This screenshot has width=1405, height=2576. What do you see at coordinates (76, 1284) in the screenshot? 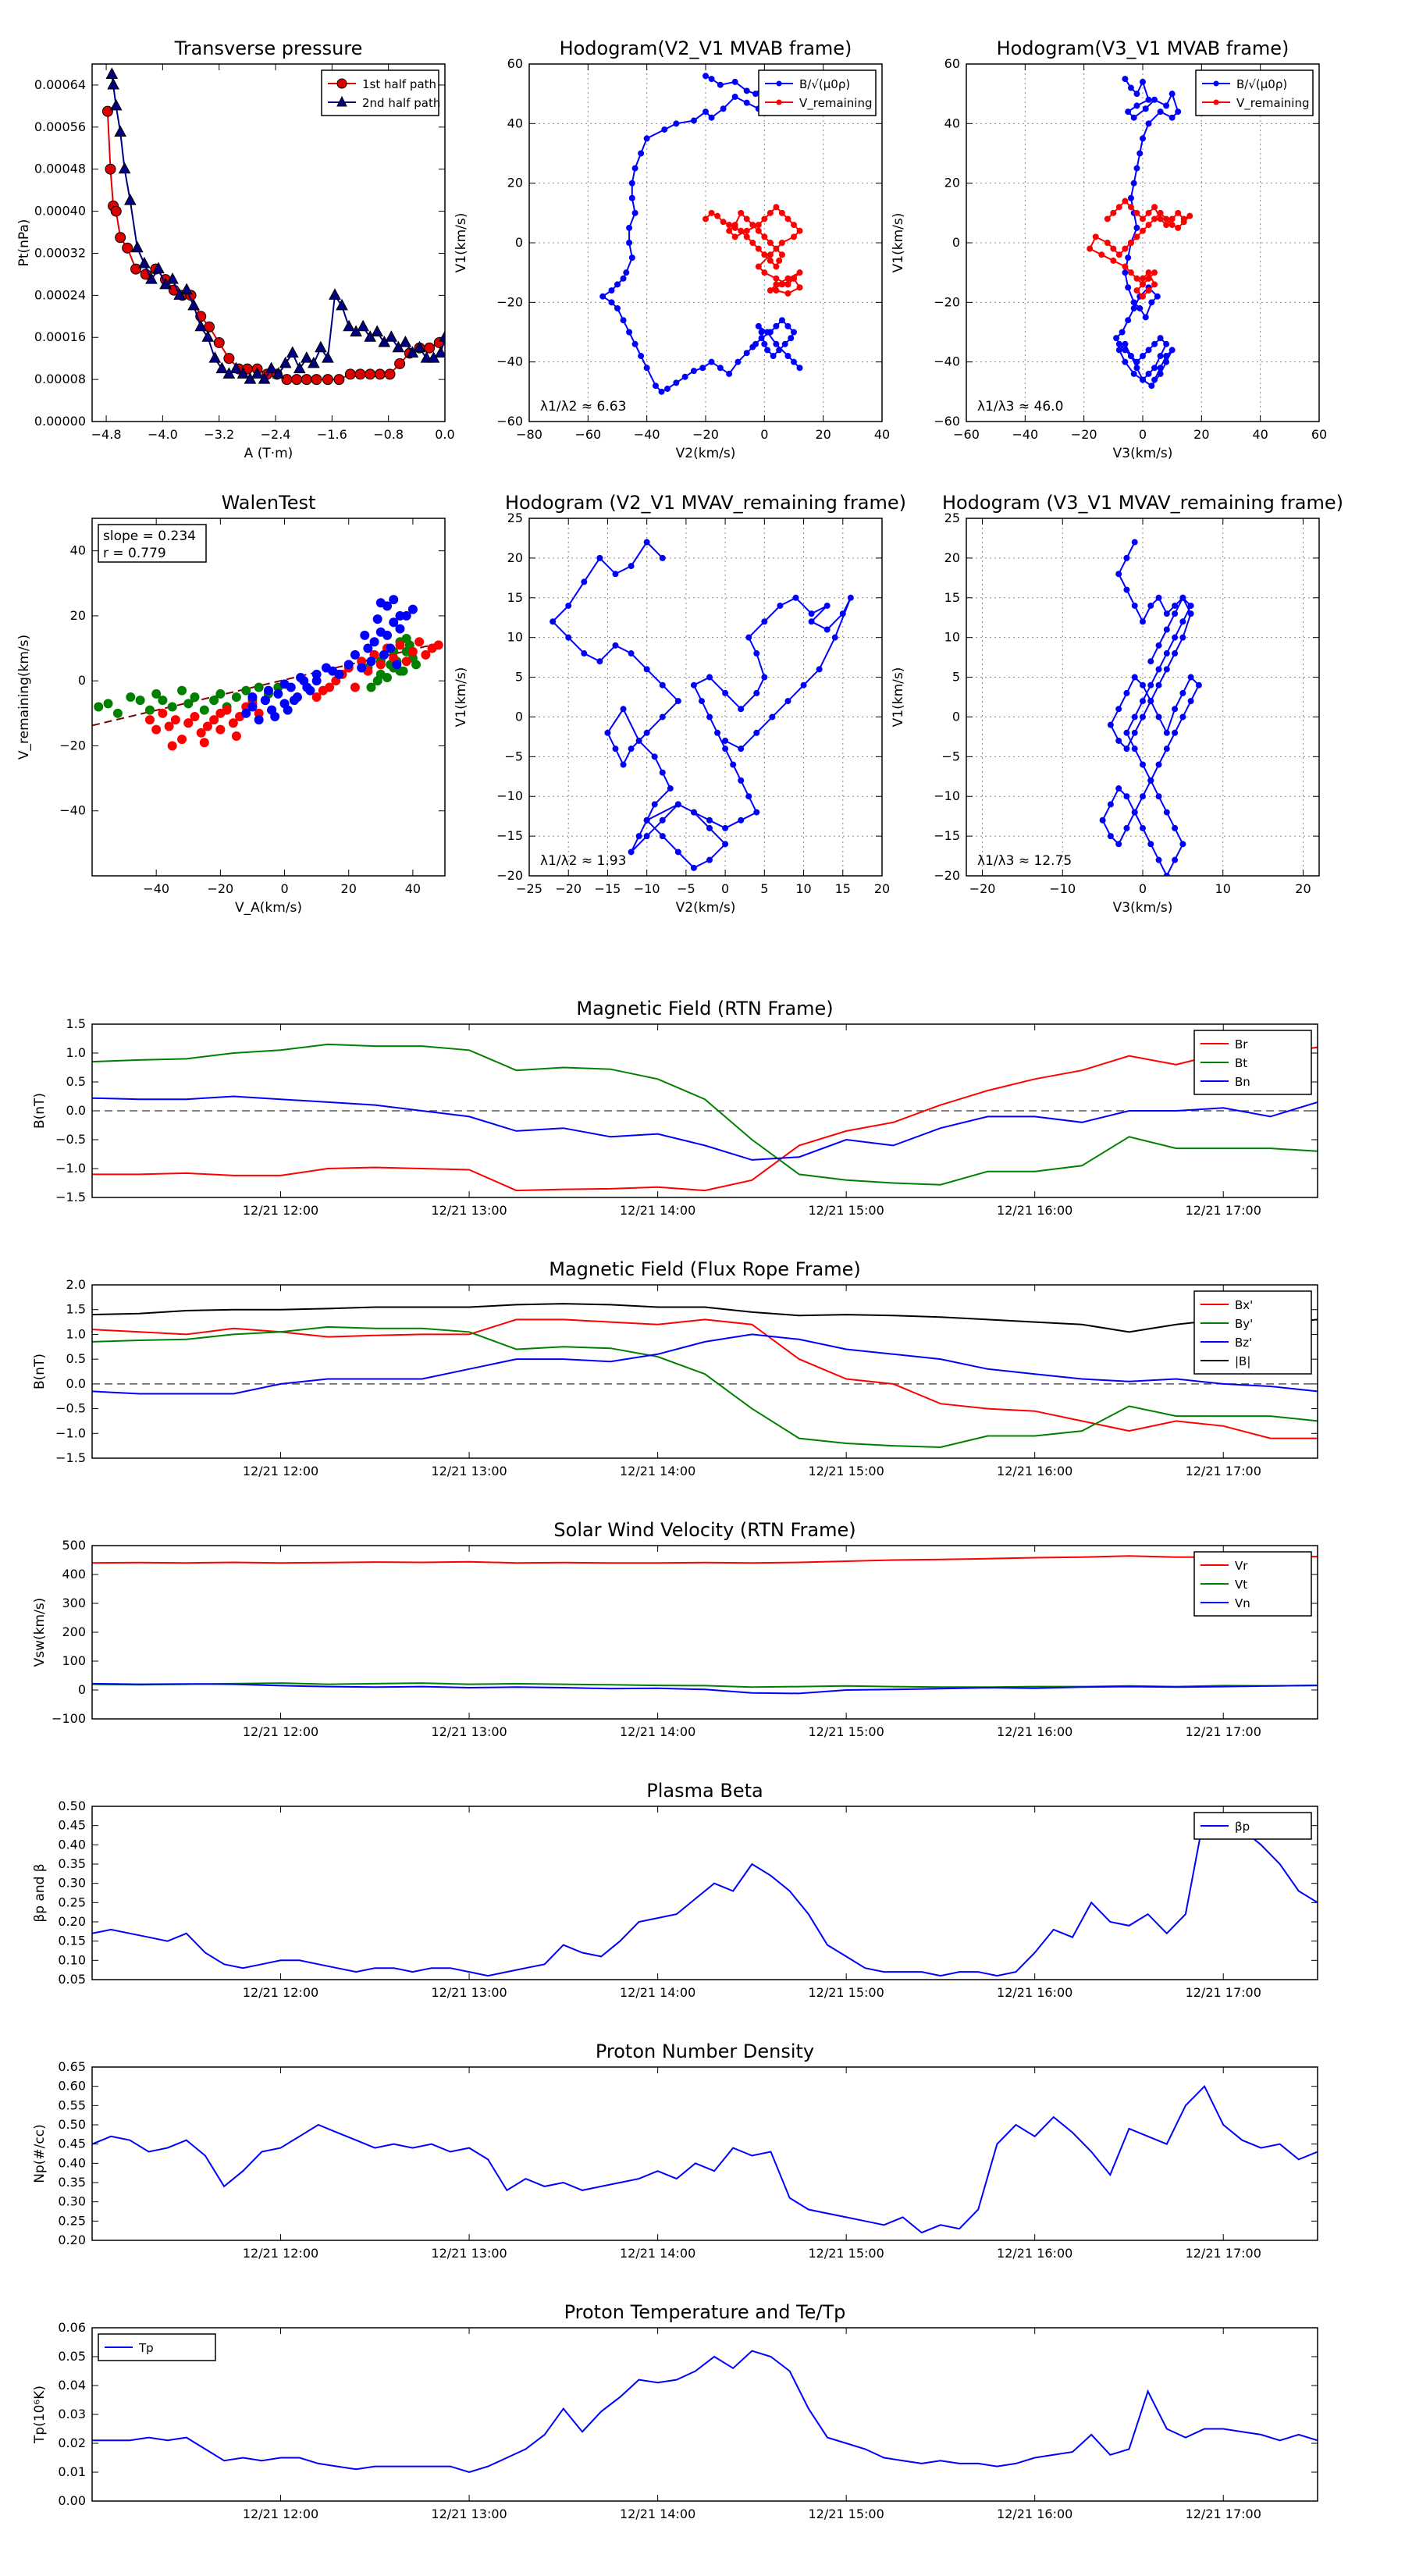
I see `y-tick-label: 2.0` at bounding box center [76, 1284].